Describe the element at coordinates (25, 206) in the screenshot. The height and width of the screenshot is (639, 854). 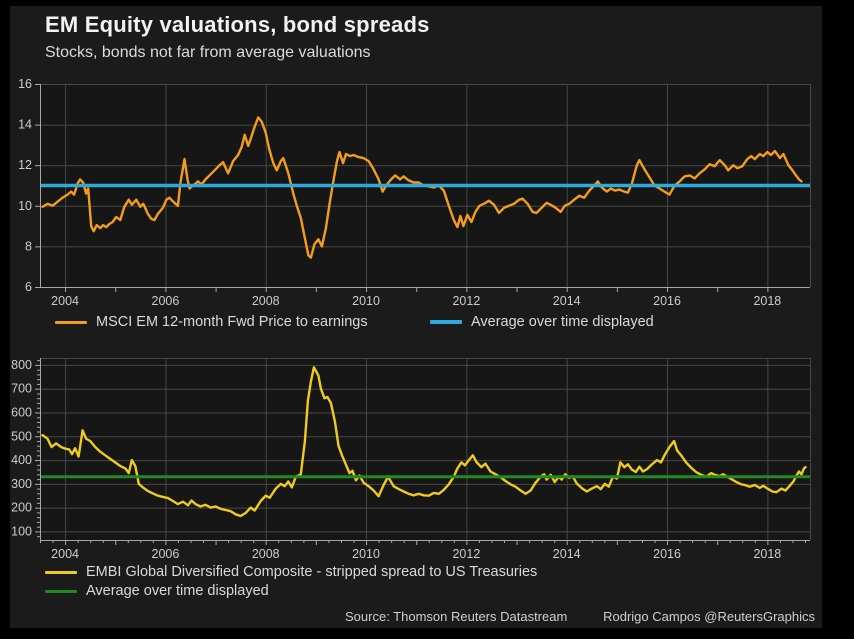
I see `y-tick-label: 10` at that location.